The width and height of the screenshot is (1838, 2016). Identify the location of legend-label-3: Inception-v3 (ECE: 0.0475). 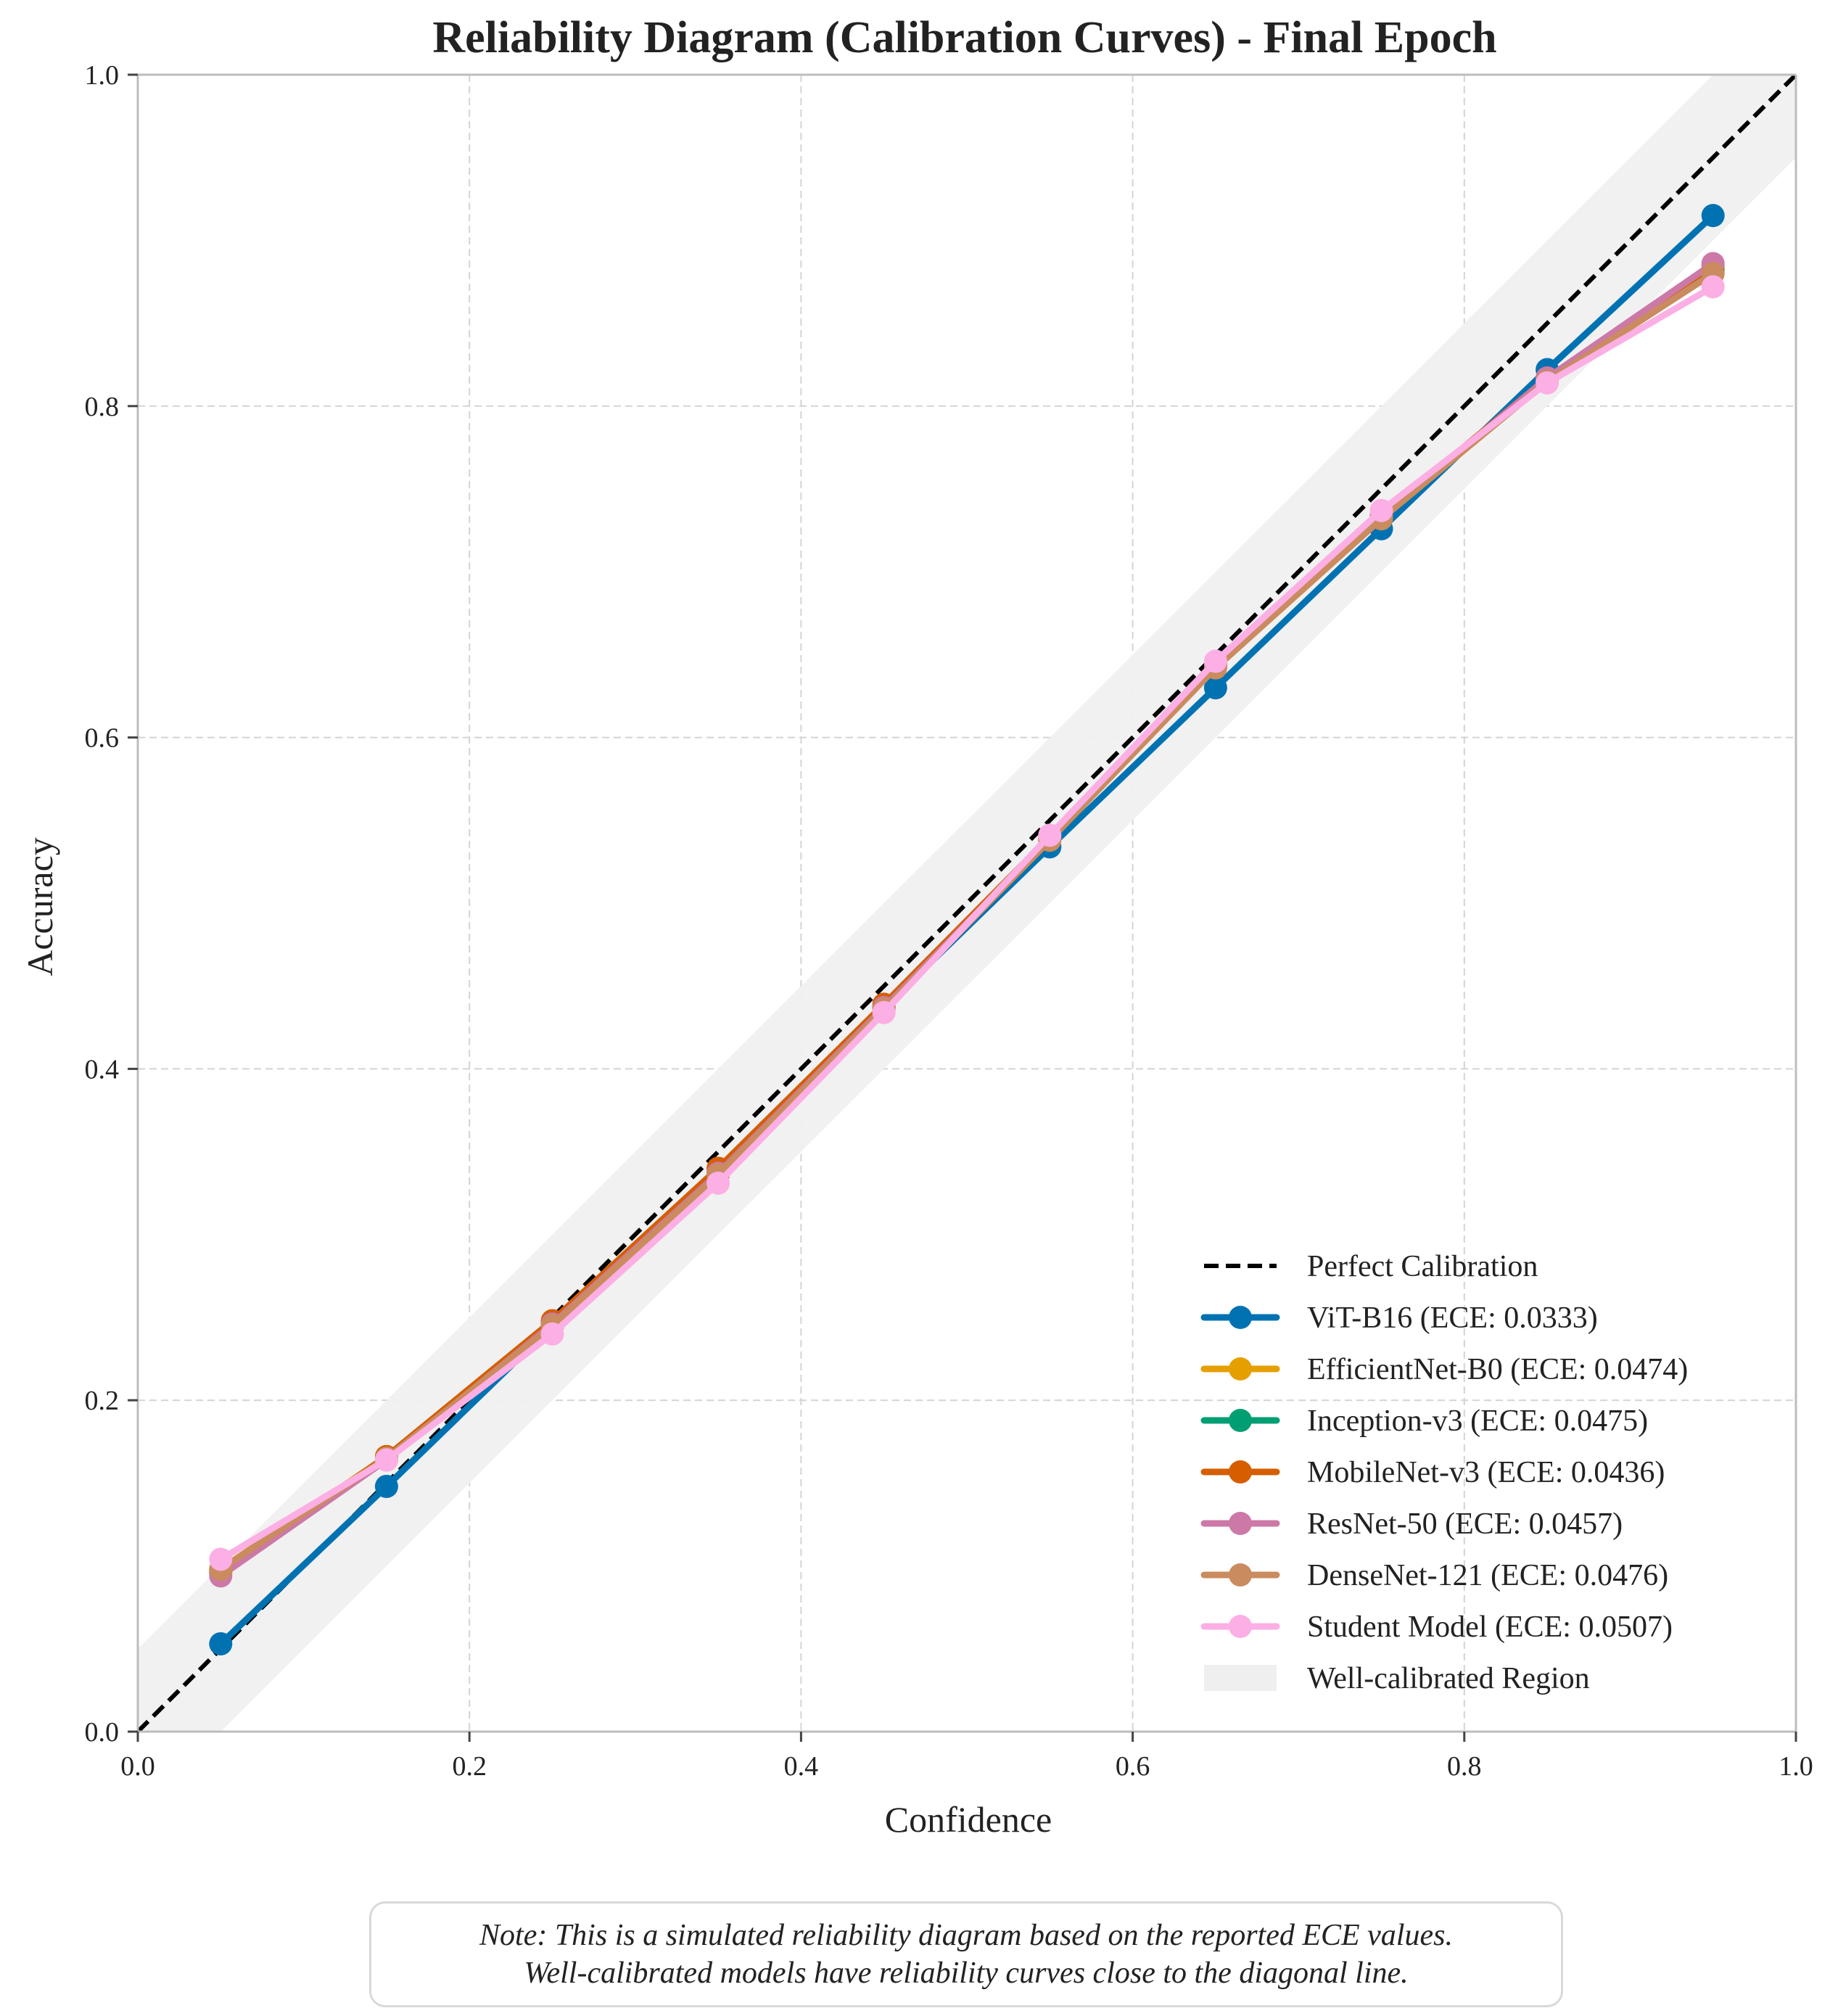
(1477, 1421).